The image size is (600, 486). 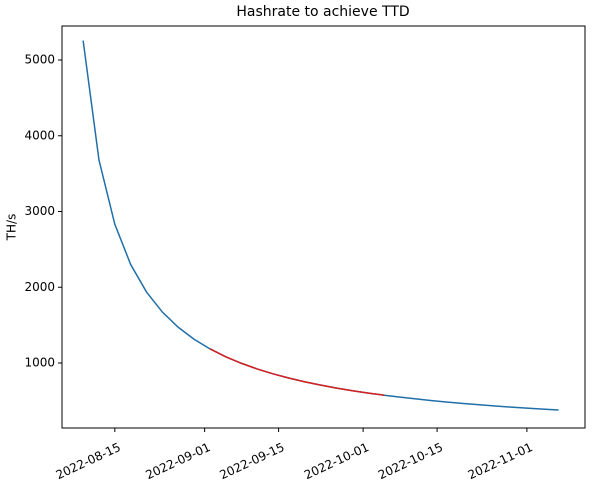 I want to click on x-tick-label: 2022-10-15, so click(x=410, y=461).